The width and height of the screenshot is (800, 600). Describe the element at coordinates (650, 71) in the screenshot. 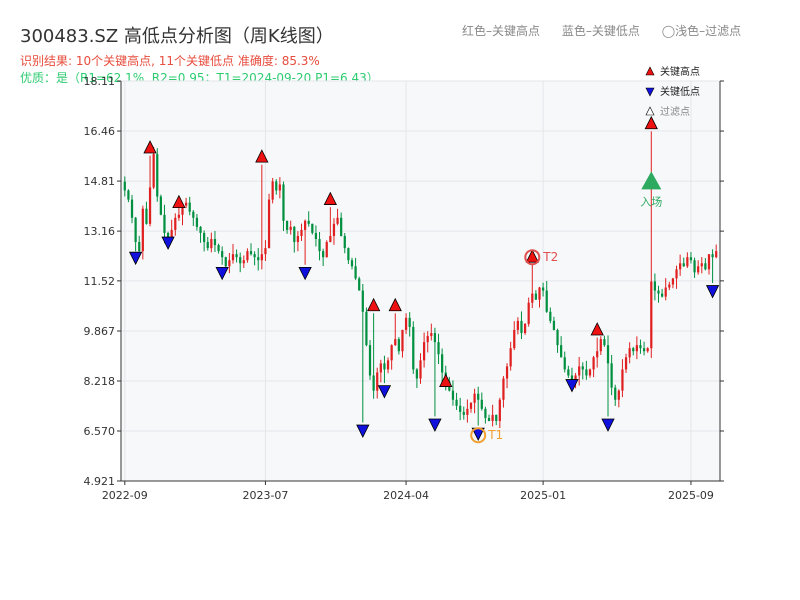

I see `legend-high-icon` at that location.